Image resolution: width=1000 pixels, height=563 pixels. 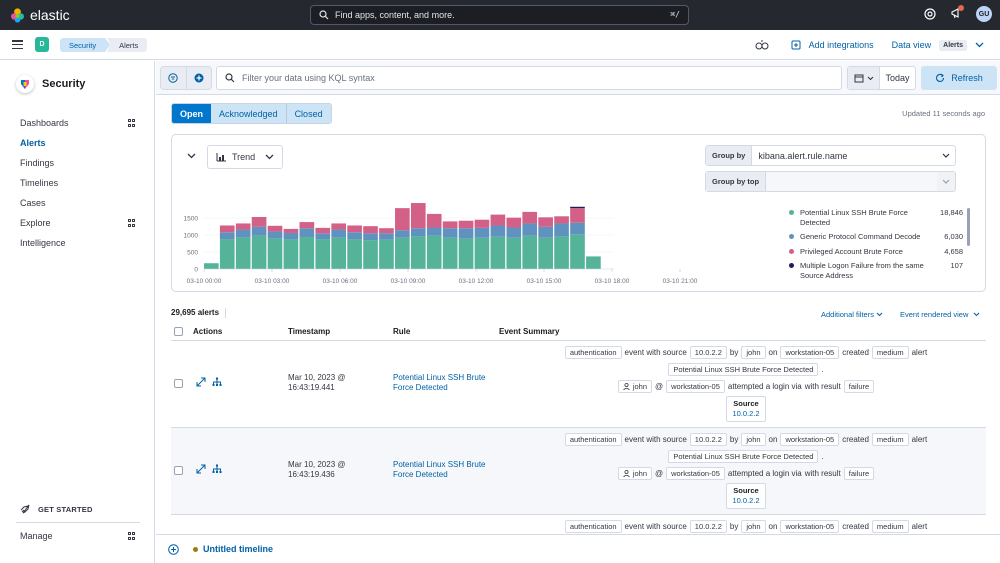 What do you see at coordinates (529, 78) in the screenshot?
I see `kql-search-input: Filter your data using KQL syntax` at bounding box center [529, 78].